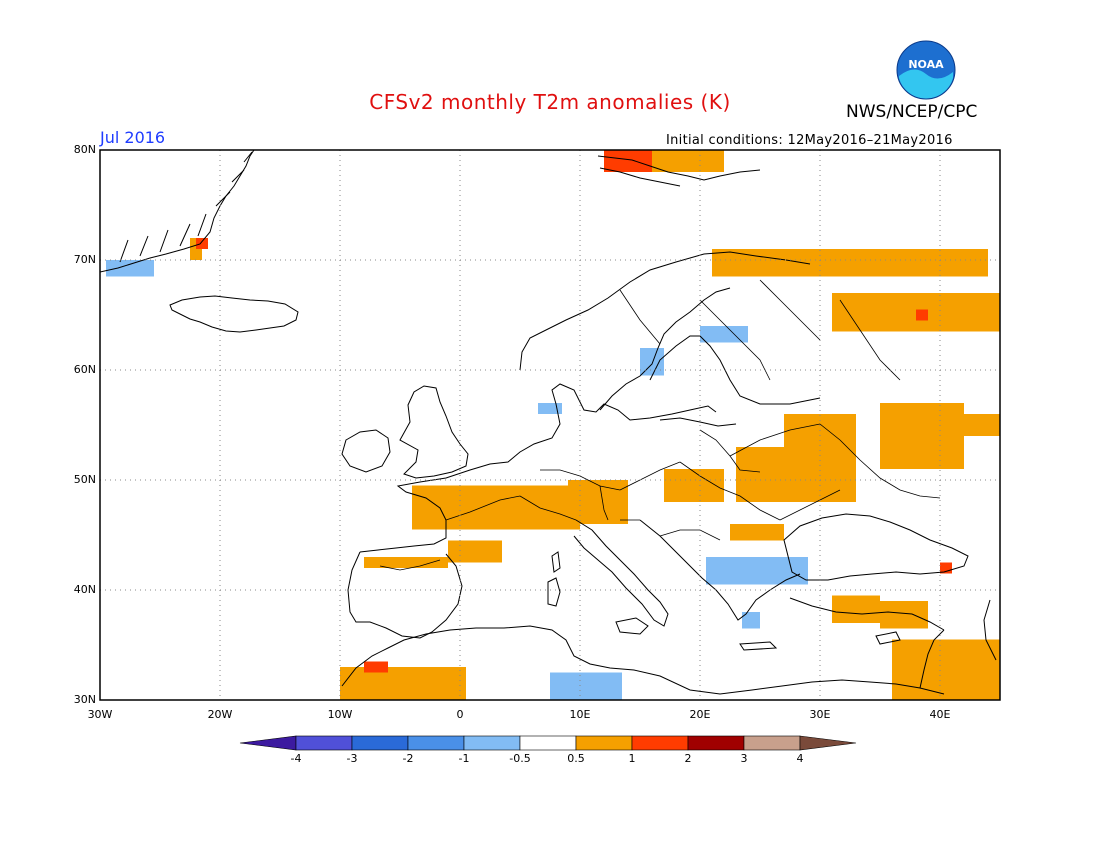  I want to click on initial-conditions: Initial conditions: 12May2016–21May2016, so click(809, 140).